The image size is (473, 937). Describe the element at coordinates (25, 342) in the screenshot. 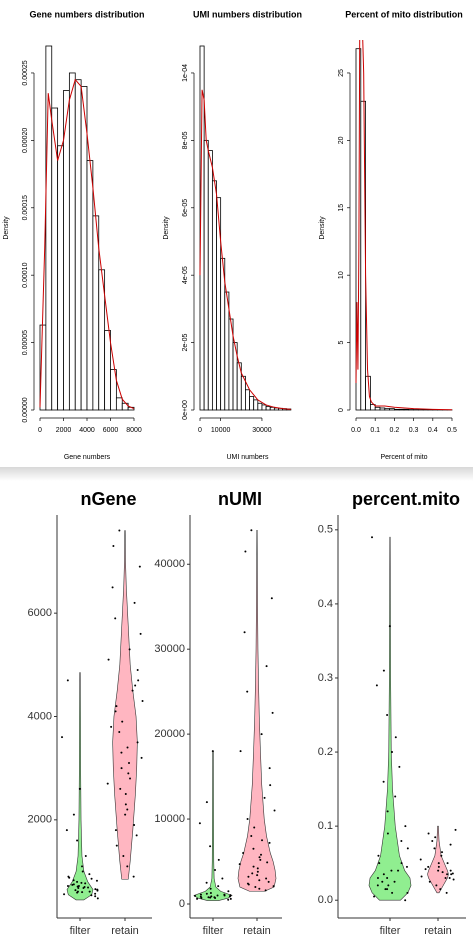

I see `y-tick-label: 0.00005` at that location.